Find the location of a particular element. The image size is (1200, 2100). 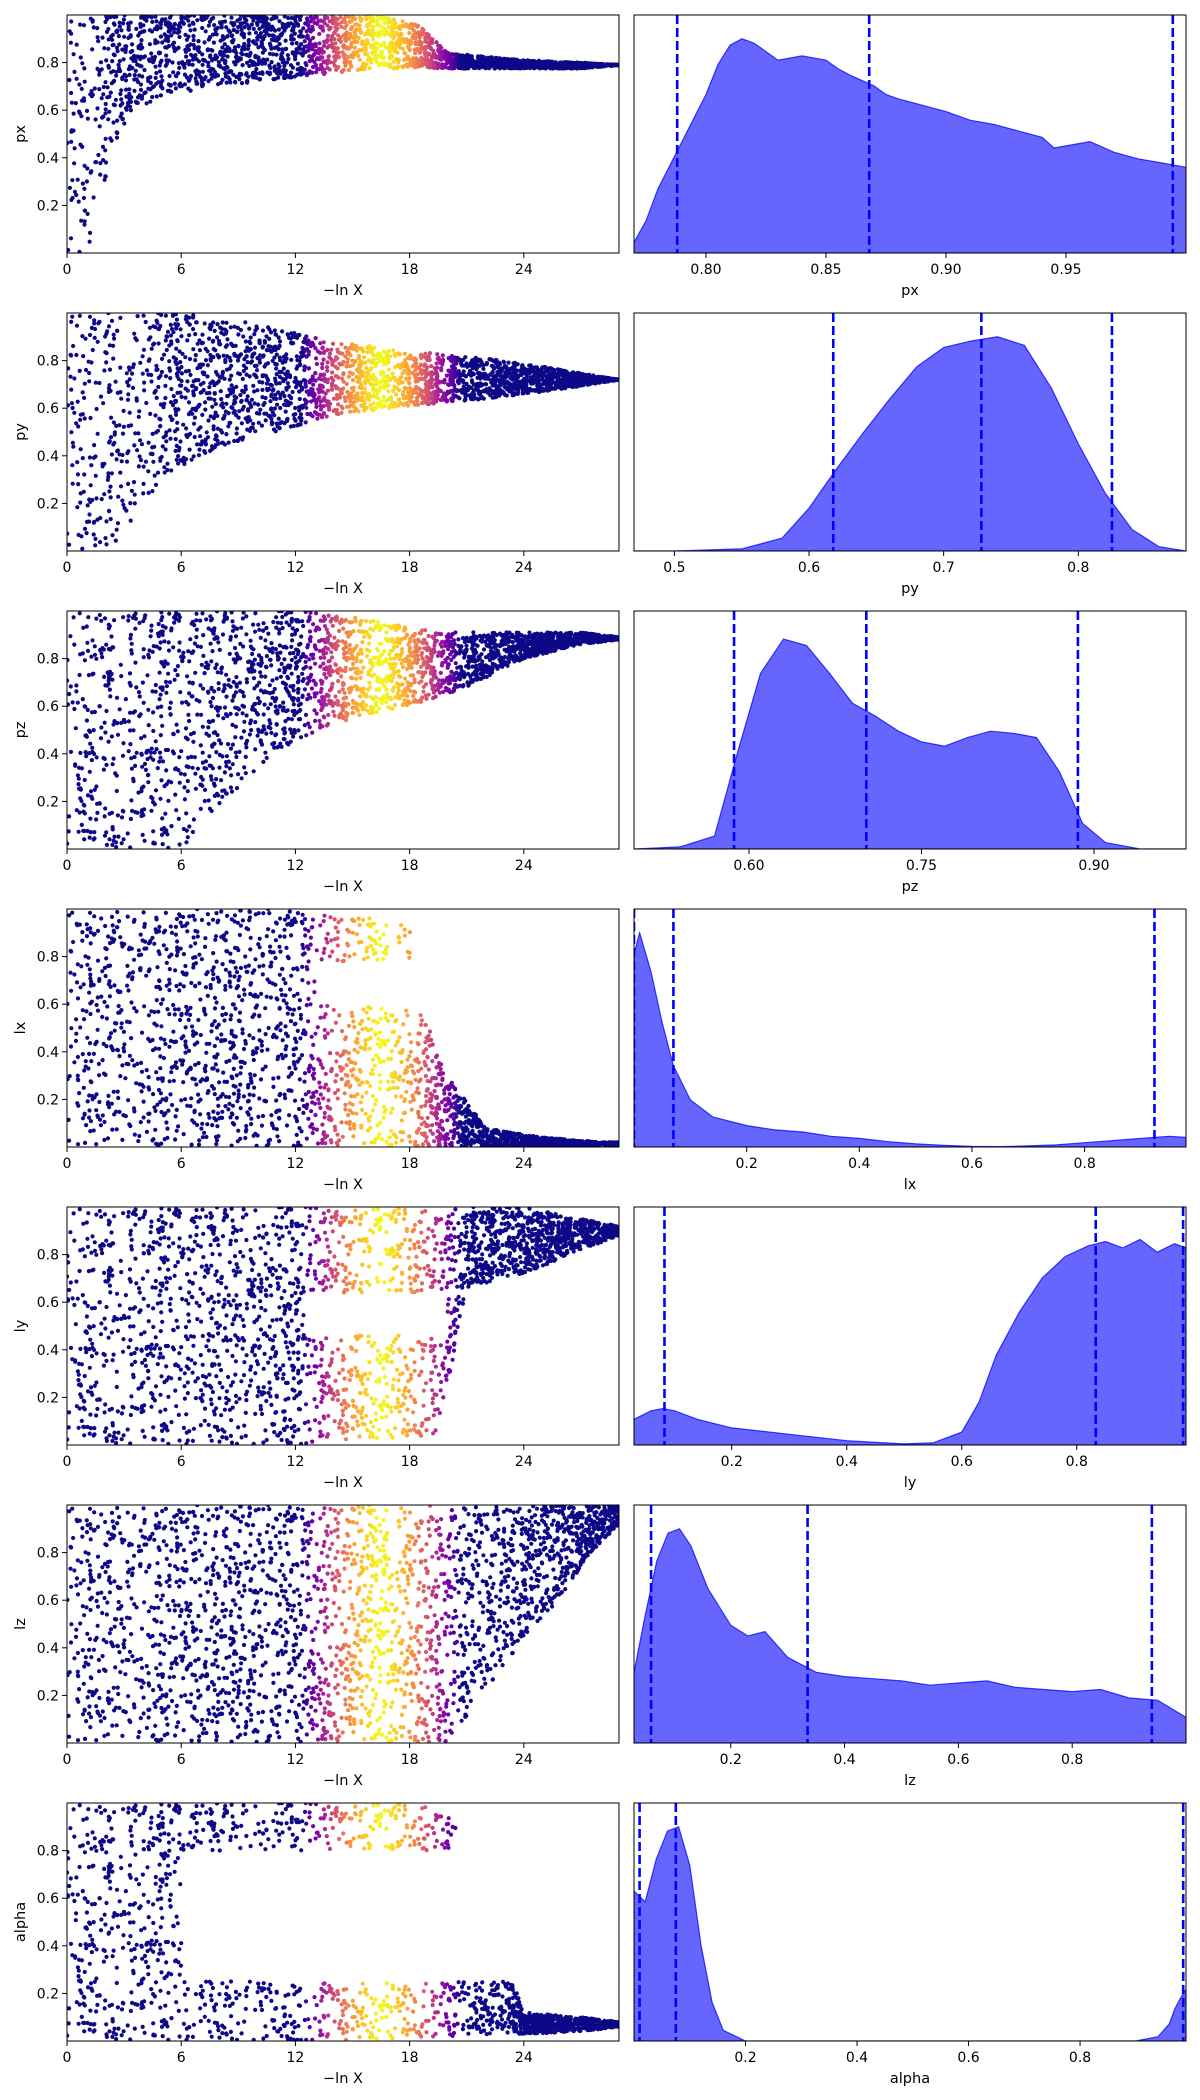

x-axis-label: −ln X is located at coordinates (343, 291).